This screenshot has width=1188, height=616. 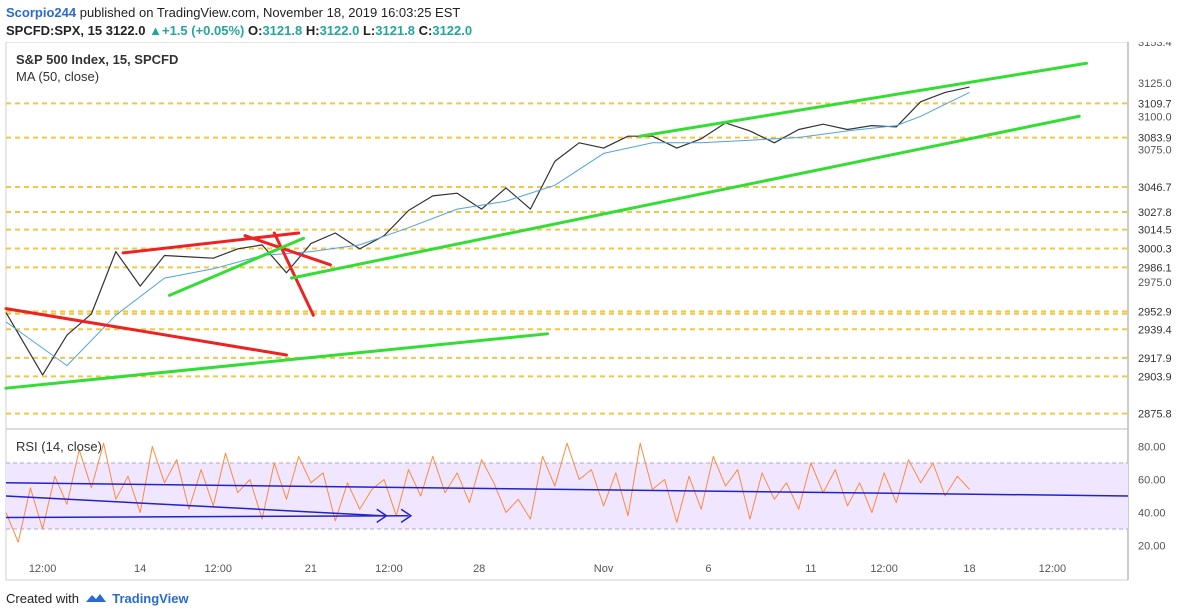 What do you see at coordinates (125, 30) in the screenshot?
I see `last-price: 3122.0` at bounding box center [125, 30].